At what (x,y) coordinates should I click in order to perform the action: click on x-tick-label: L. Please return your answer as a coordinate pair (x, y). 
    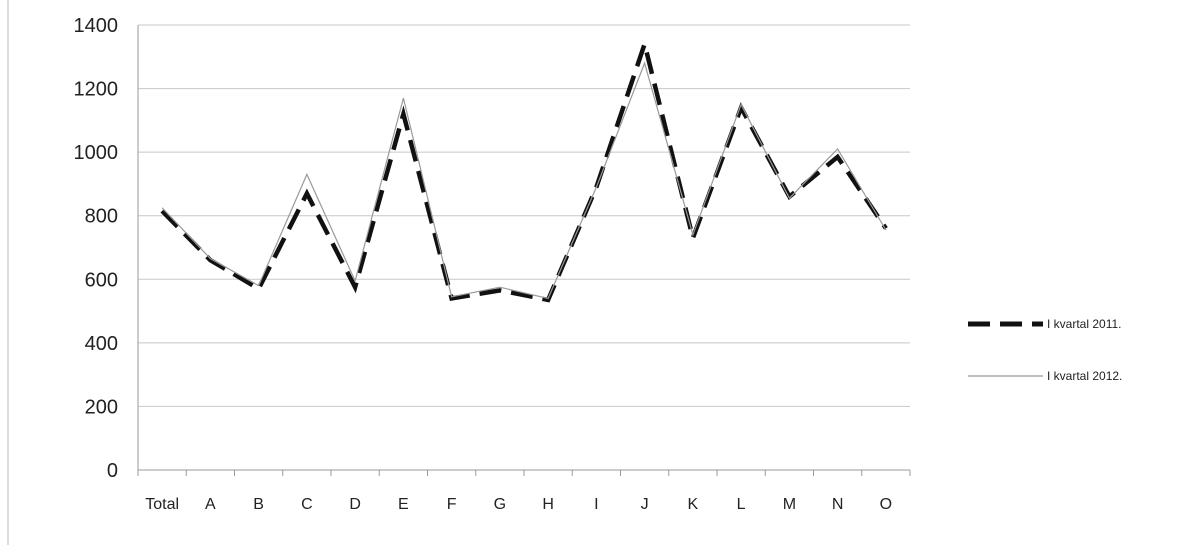
    Looking at the image, I should click on (741, 504).